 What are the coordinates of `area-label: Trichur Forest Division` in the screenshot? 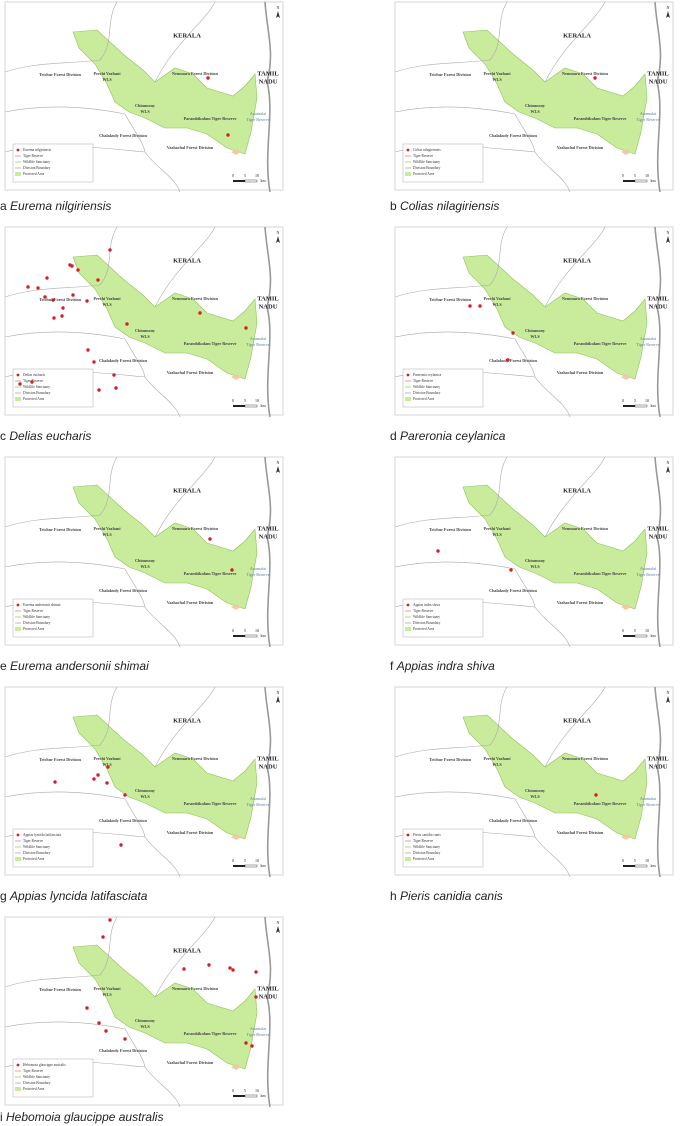 It's located at (60, 529).